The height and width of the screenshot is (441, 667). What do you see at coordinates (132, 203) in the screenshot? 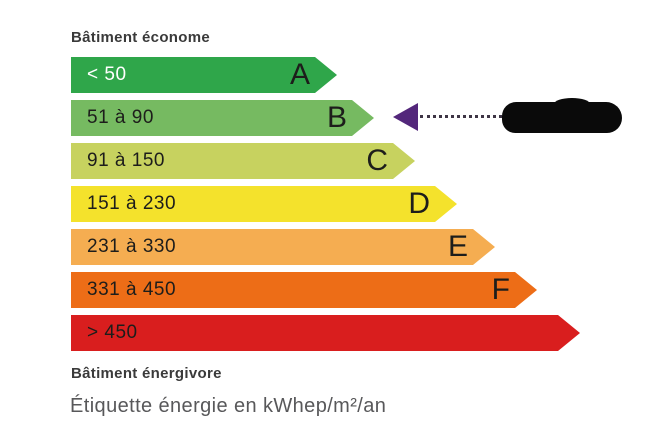
I see `energy-range-label: 151 à 230` at bounding box center [132, 203].